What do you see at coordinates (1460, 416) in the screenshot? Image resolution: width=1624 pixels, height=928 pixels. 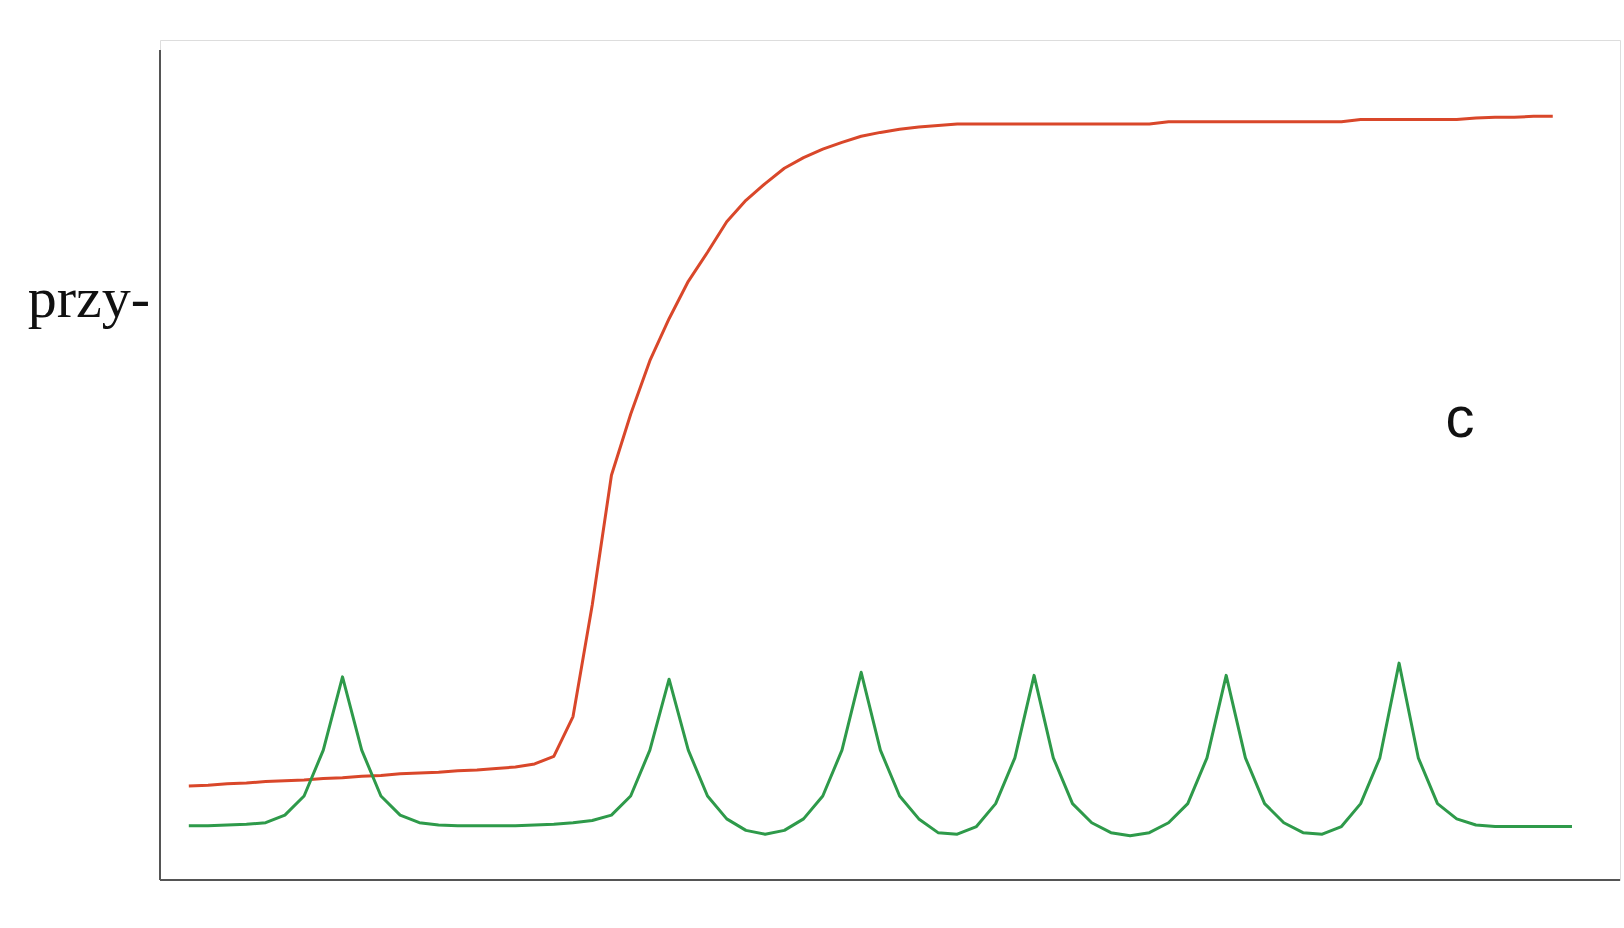 I see `annotation: c` at bounding box center [1460, 416].